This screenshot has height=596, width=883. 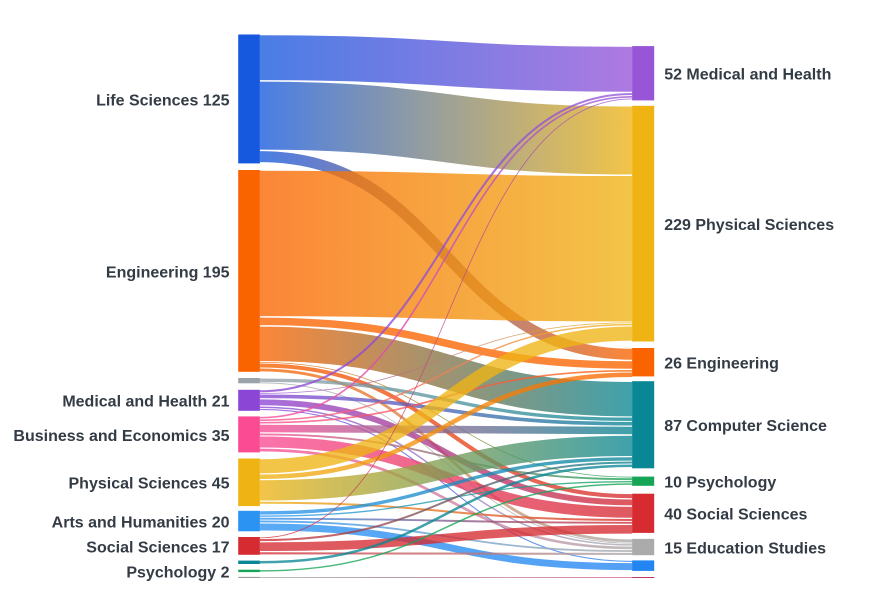 What do you see at coordinates (121, 436) in the screenshot?
I see `svg-text: Business and Economics 35` at bounding box center [121, 436].